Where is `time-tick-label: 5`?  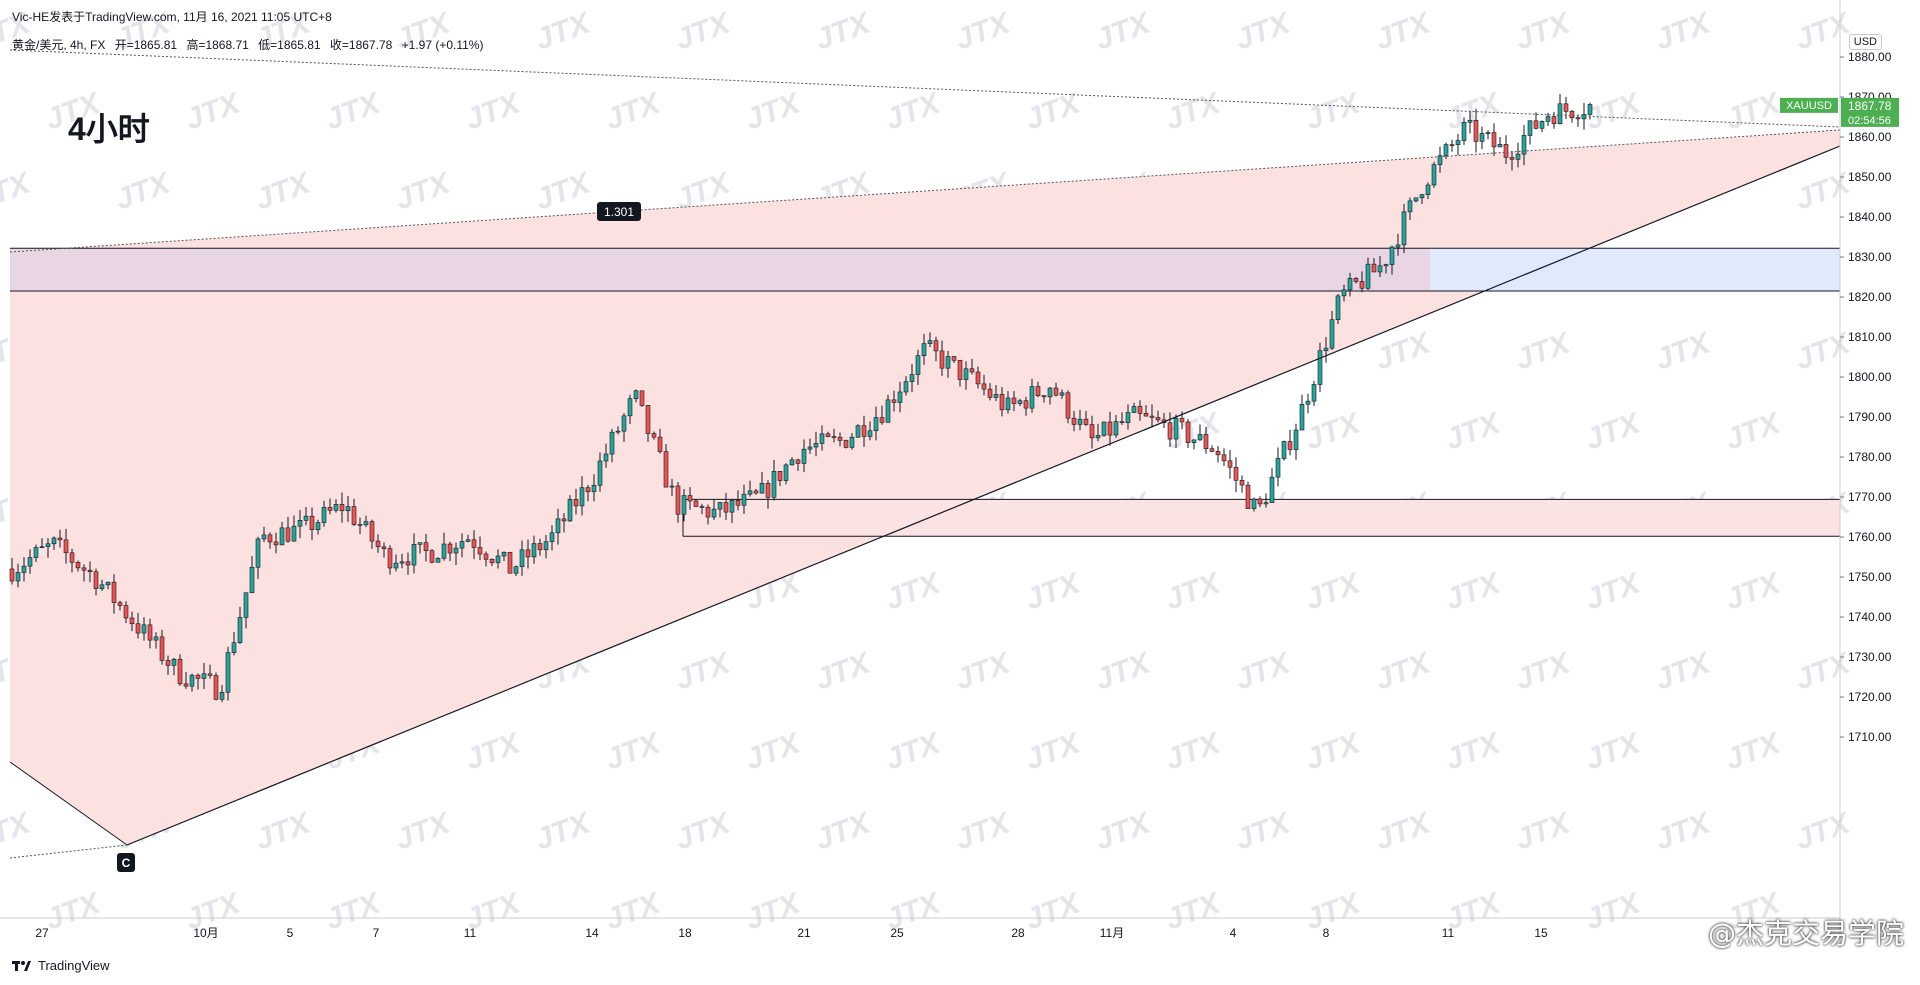 time-tick-label: 5 is located at coordinates (290, 933).